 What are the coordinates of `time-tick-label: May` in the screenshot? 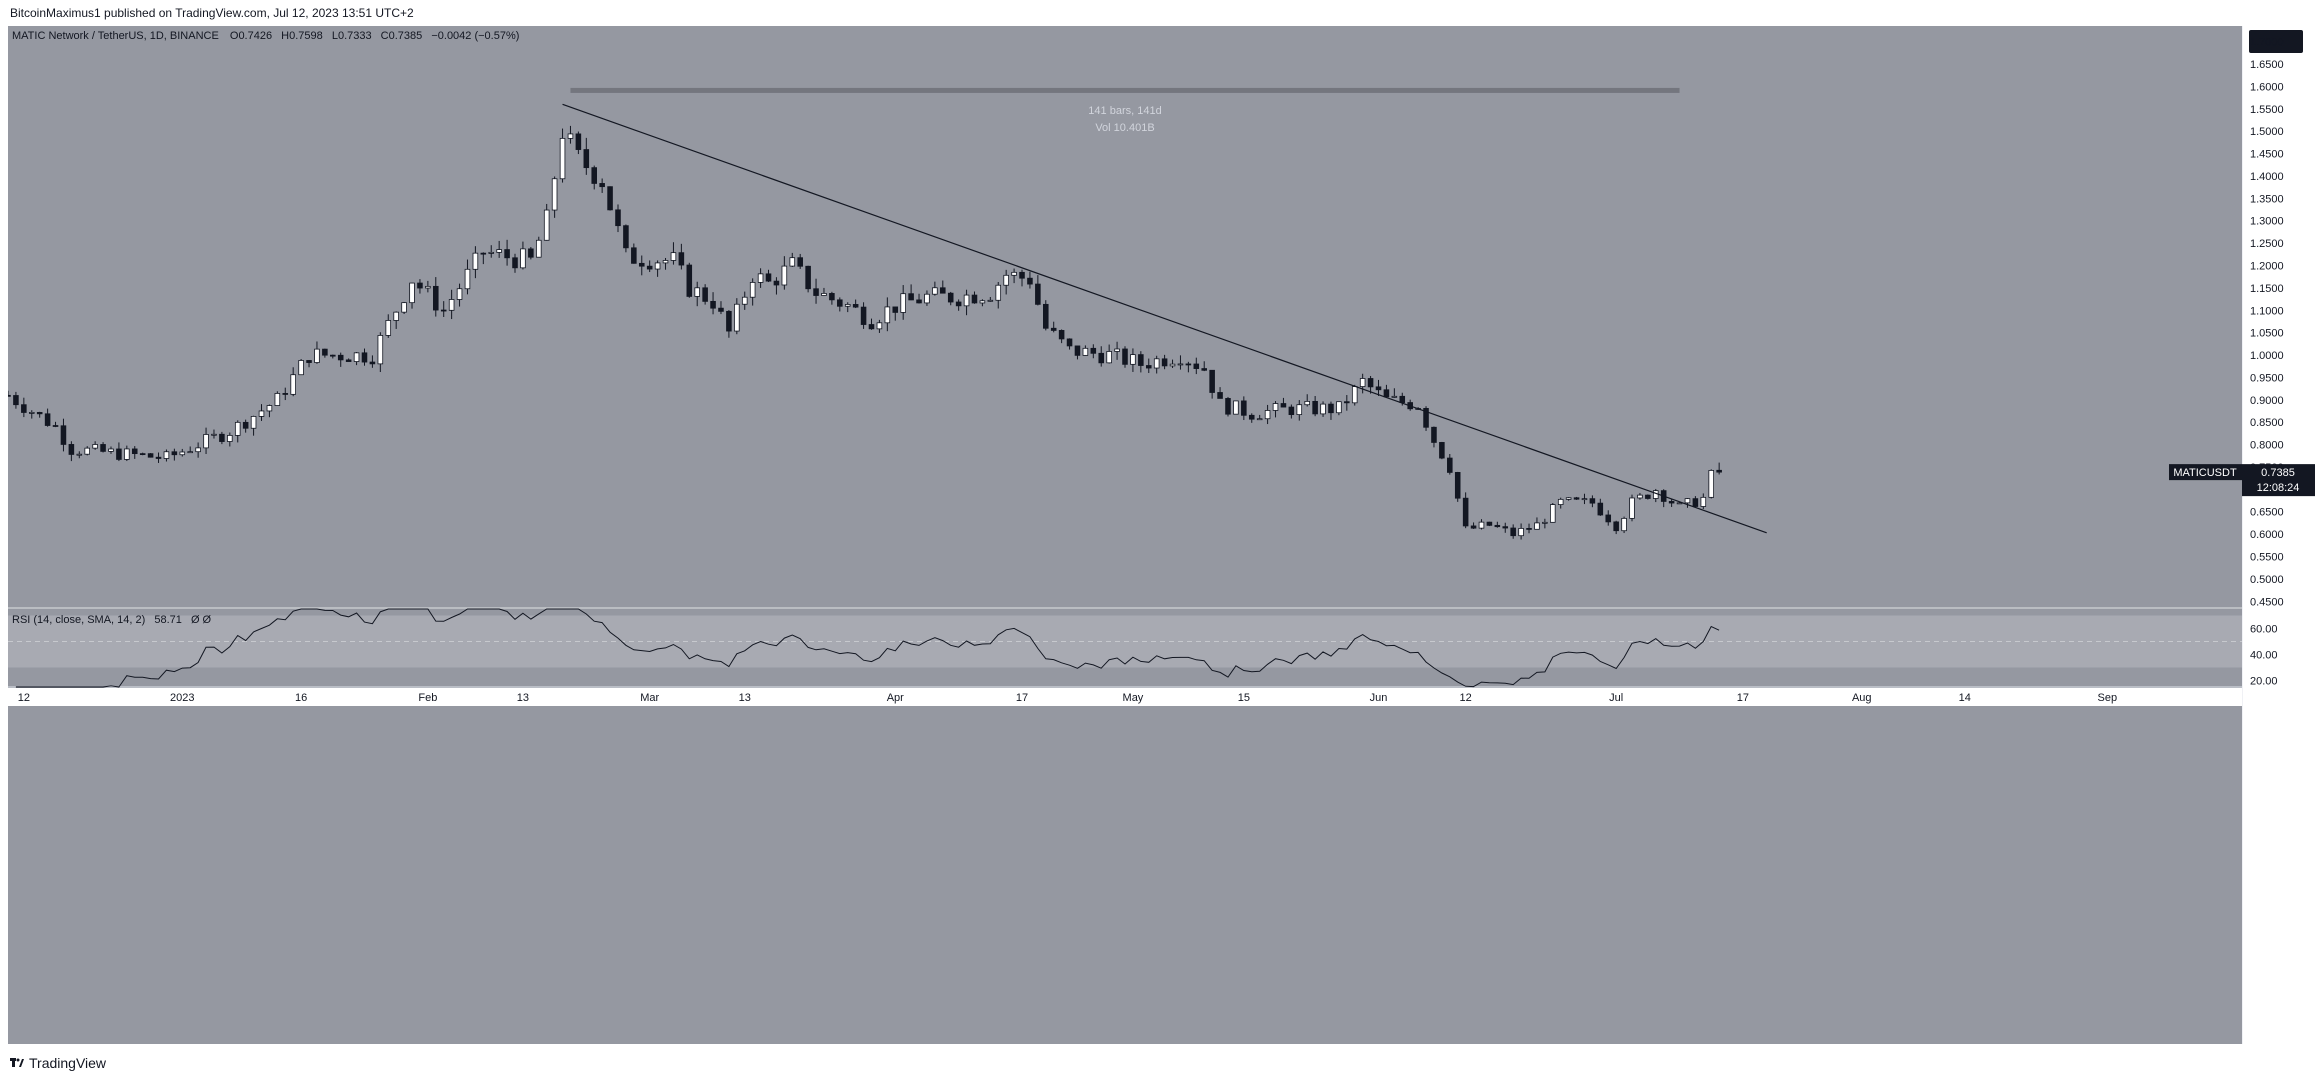 It's located at (1133, 698).